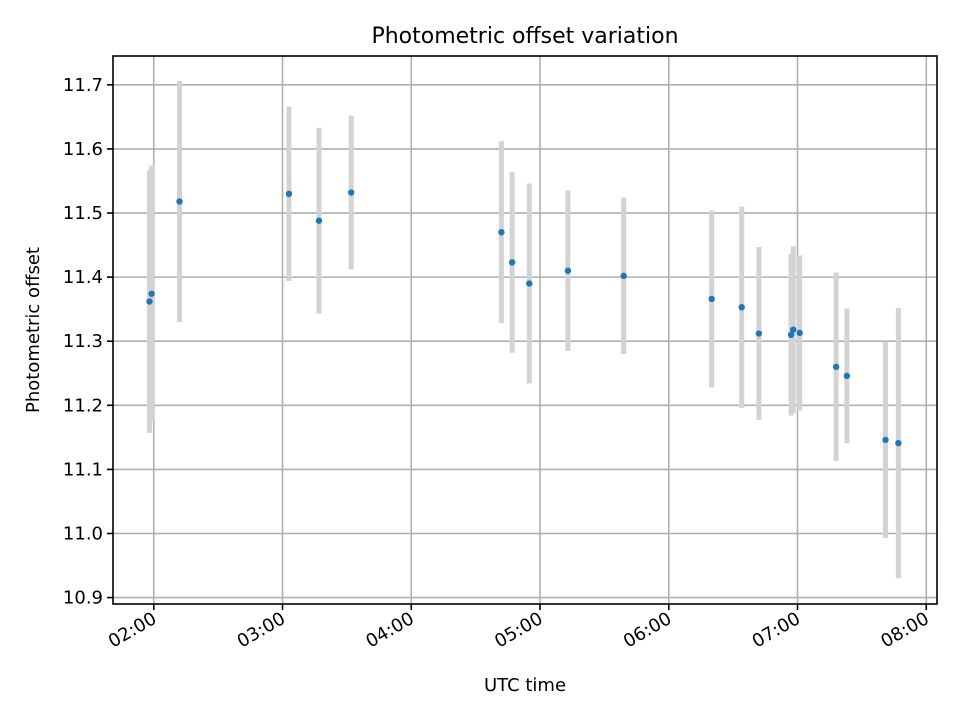  What do you see at coordinates (776, 630) in the screenshot?
I see `x-tick-label: 07:00` at bounding box center [776, 630].